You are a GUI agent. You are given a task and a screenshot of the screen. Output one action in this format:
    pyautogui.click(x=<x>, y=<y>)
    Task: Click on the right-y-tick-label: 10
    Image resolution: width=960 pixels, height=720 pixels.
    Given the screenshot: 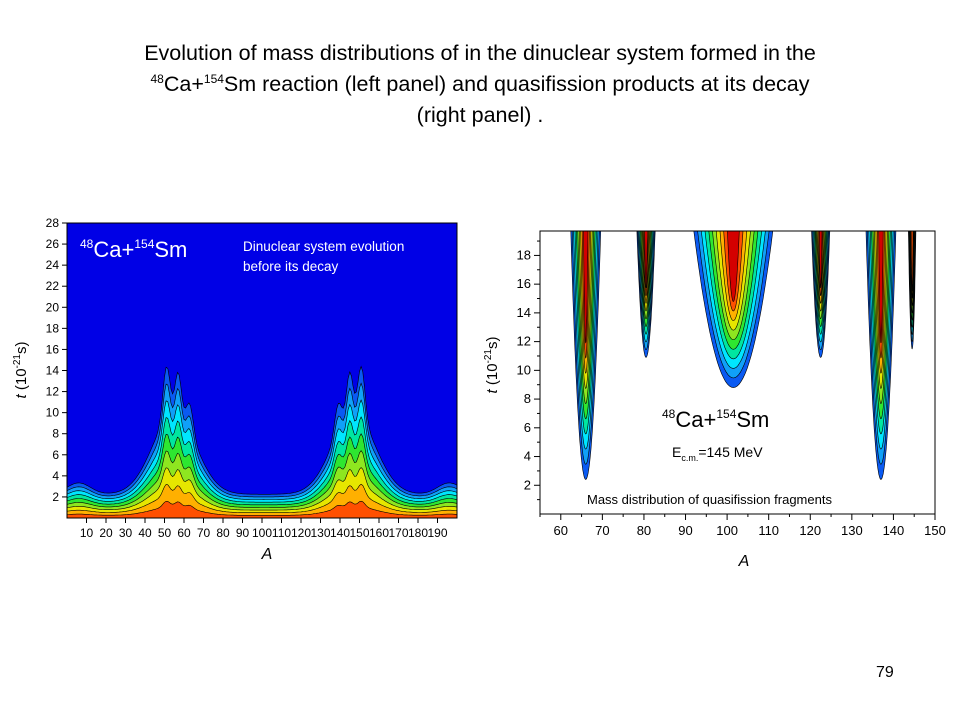 What is the action you would take?
    pyautogui.click(x=524, y=369)
    